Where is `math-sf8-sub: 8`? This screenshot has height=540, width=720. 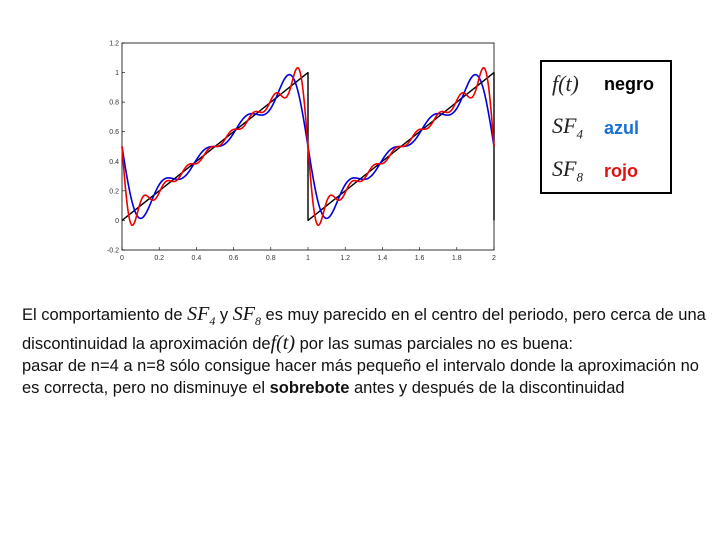 math-sf8-sub: 8 is located at coordinates (257, 321).